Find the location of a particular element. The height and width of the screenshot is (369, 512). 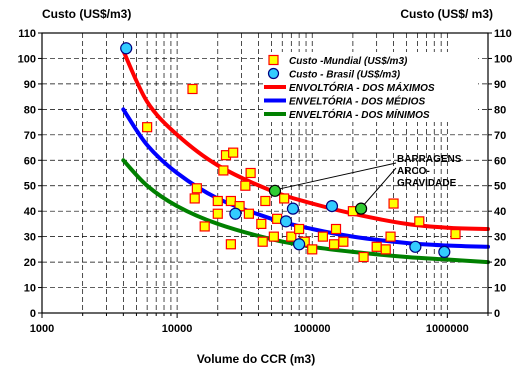

left-axis-title: Custo (US$/m3) is located at coordinates (87, 14).